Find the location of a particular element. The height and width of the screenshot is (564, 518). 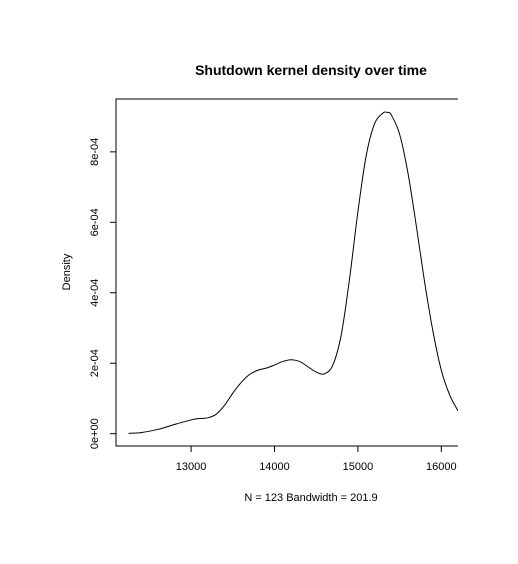

y-axis-label: Density is located at coordinates (67, 271).